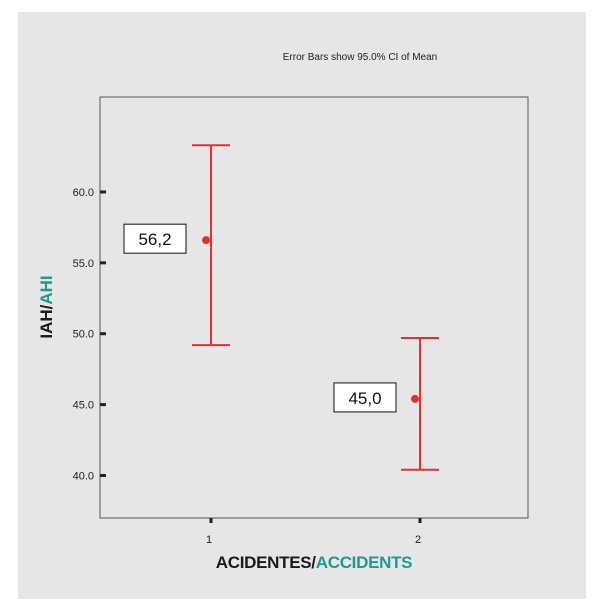 The height and width of the screenshot is (611, 603). Describe the element at coordinates (83, 335) in the screenshot. I see `y-tick-label: 50.0` at that location.